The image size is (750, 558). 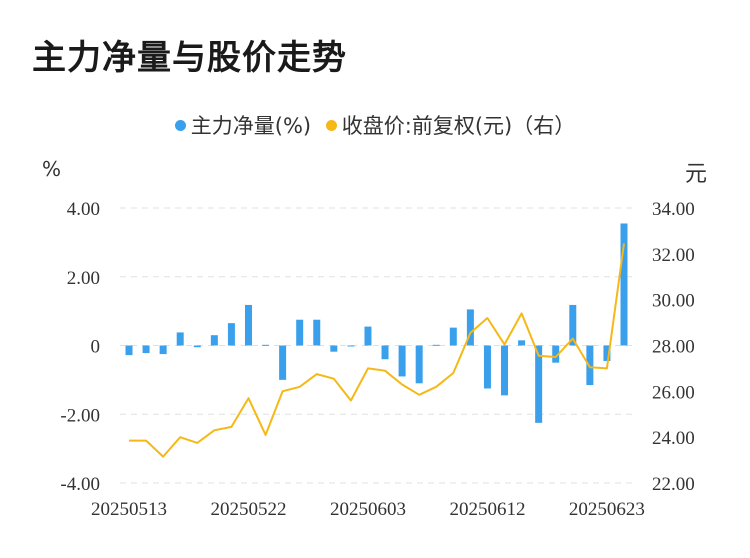 What do you see at coordinates (368, 509) in the screenshot?
I see `x-tick-label: 20250603` at bounding box center [368, 509].